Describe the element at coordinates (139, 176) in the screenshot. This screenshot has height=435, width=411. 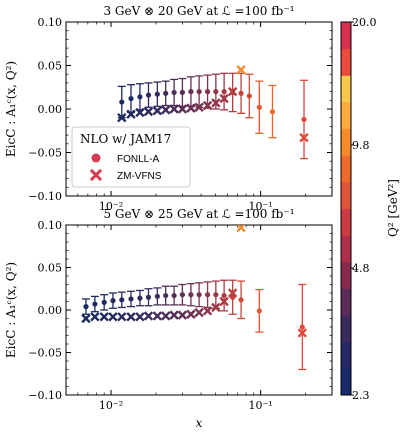
I see `legend-zm-label: ZM-VFNS` at that location.